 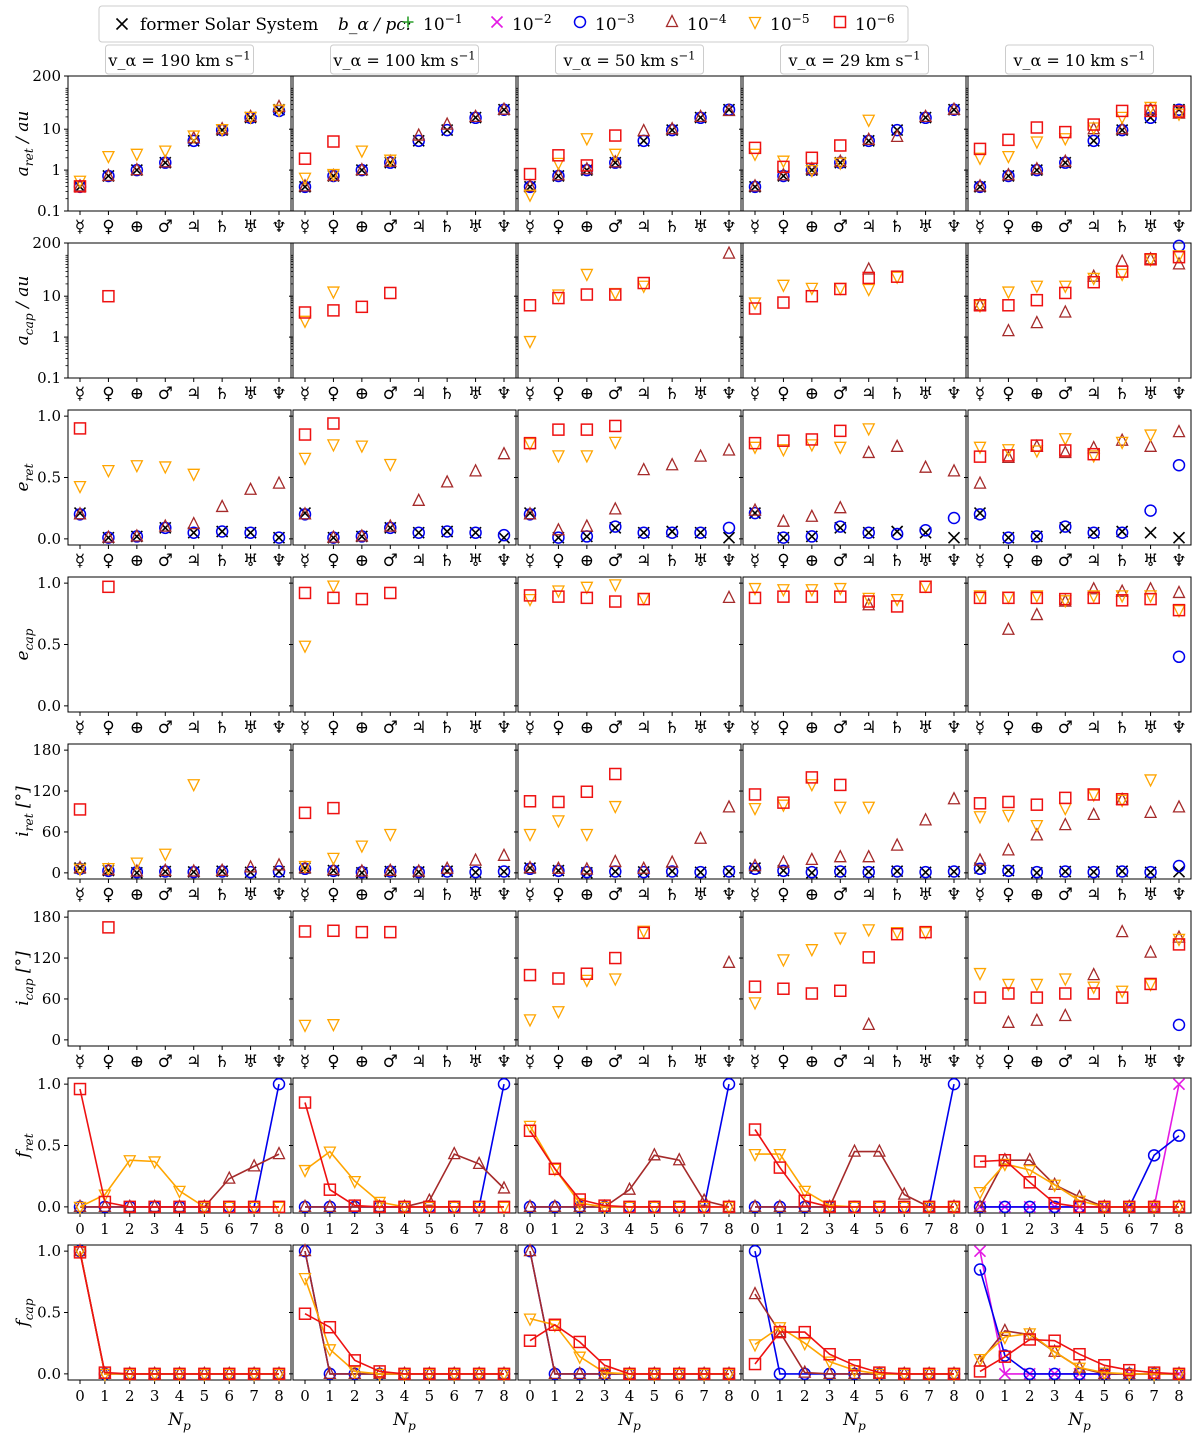 I want to click on panel: 0 1 2 3 4 5 6 7 8 Np, so click(x=628, y=1338).